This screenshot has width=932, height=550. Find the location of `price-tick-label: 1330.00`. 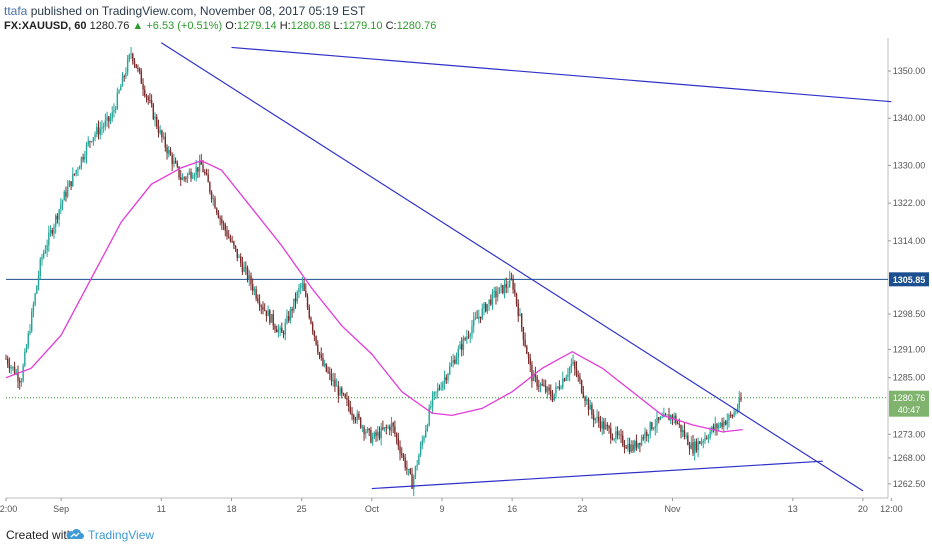

price-tick-label: 1330.00 is located at coordinates (909, 165).